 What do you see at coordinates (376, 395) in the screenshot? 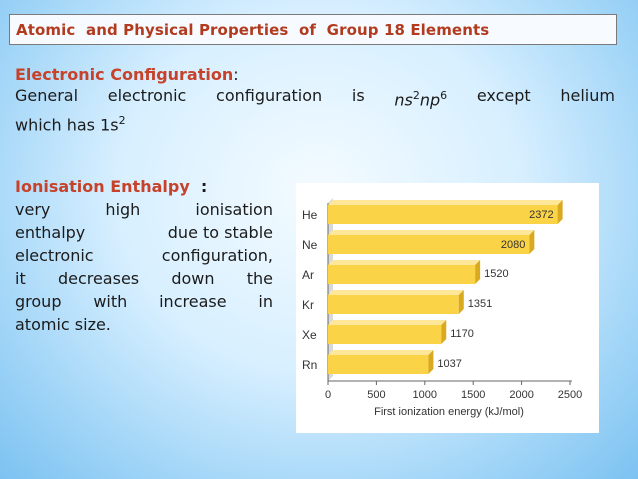
I see `x-tick-label: 500` at bounding box center [376, 395].